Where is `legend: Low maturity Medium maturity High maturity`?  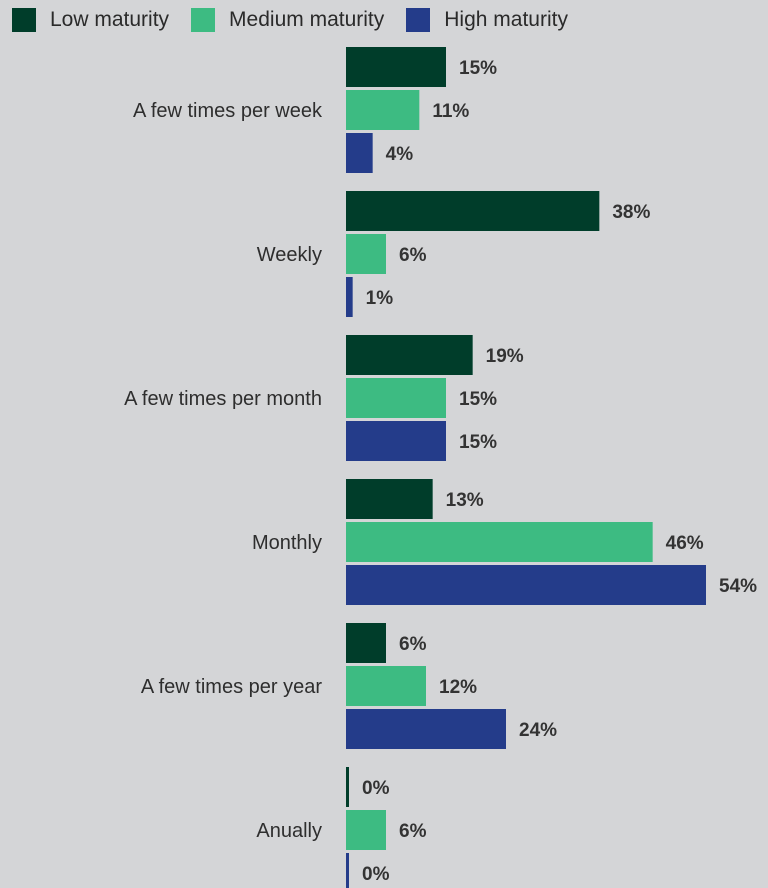
legend: Low maturity Medium maturity High maturity is located at coordinates (290, 20).